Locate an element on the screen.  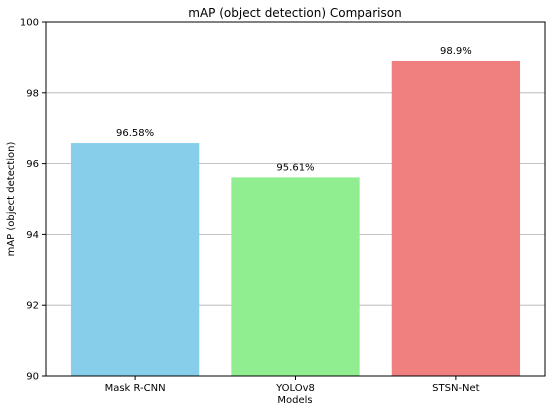
x-tick-label-2: STSN-Net is located at coordinates (456, 388).